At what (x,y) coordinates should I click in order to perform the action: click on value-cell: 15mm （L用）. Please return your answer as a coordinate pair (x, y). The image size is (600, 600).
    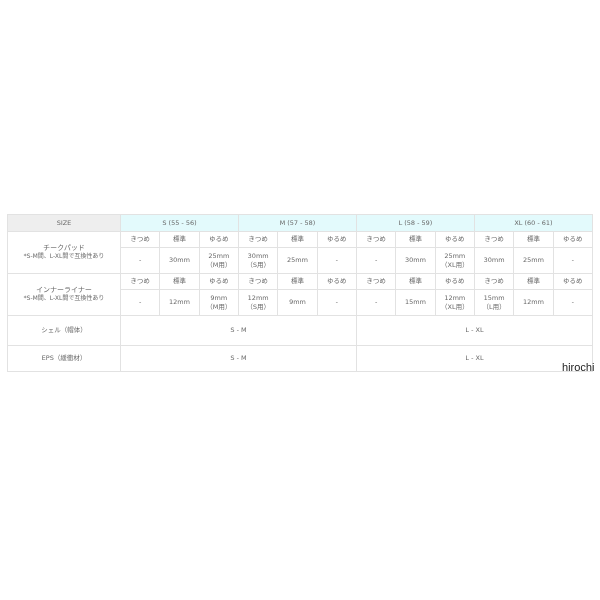
    Looking at the image, I should click on (494, 302).